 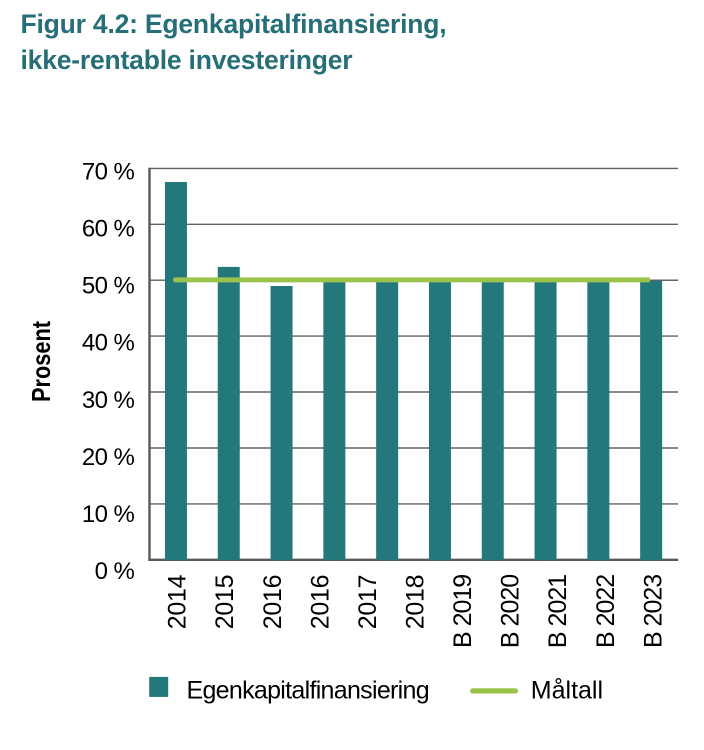 I want to click on svg-text: 60 %, so click(x=108, y=228).